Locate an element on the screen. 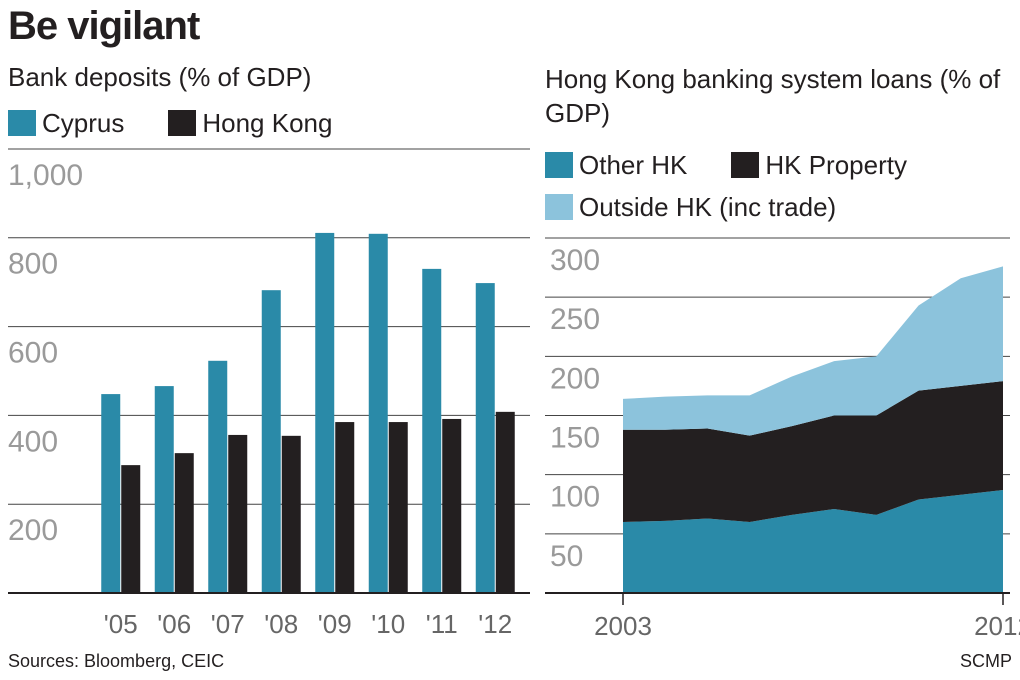  x-tick-label: 2003 is located at coordinates (623, 626).